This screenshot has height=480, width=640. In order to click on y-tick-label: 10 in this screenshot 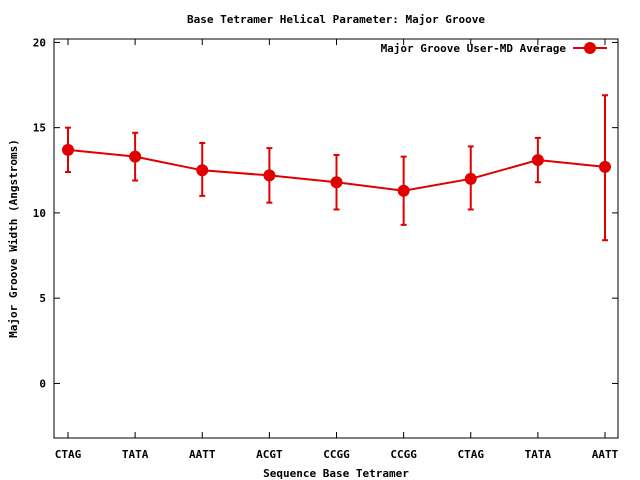, I will do `click(39, 213)`.